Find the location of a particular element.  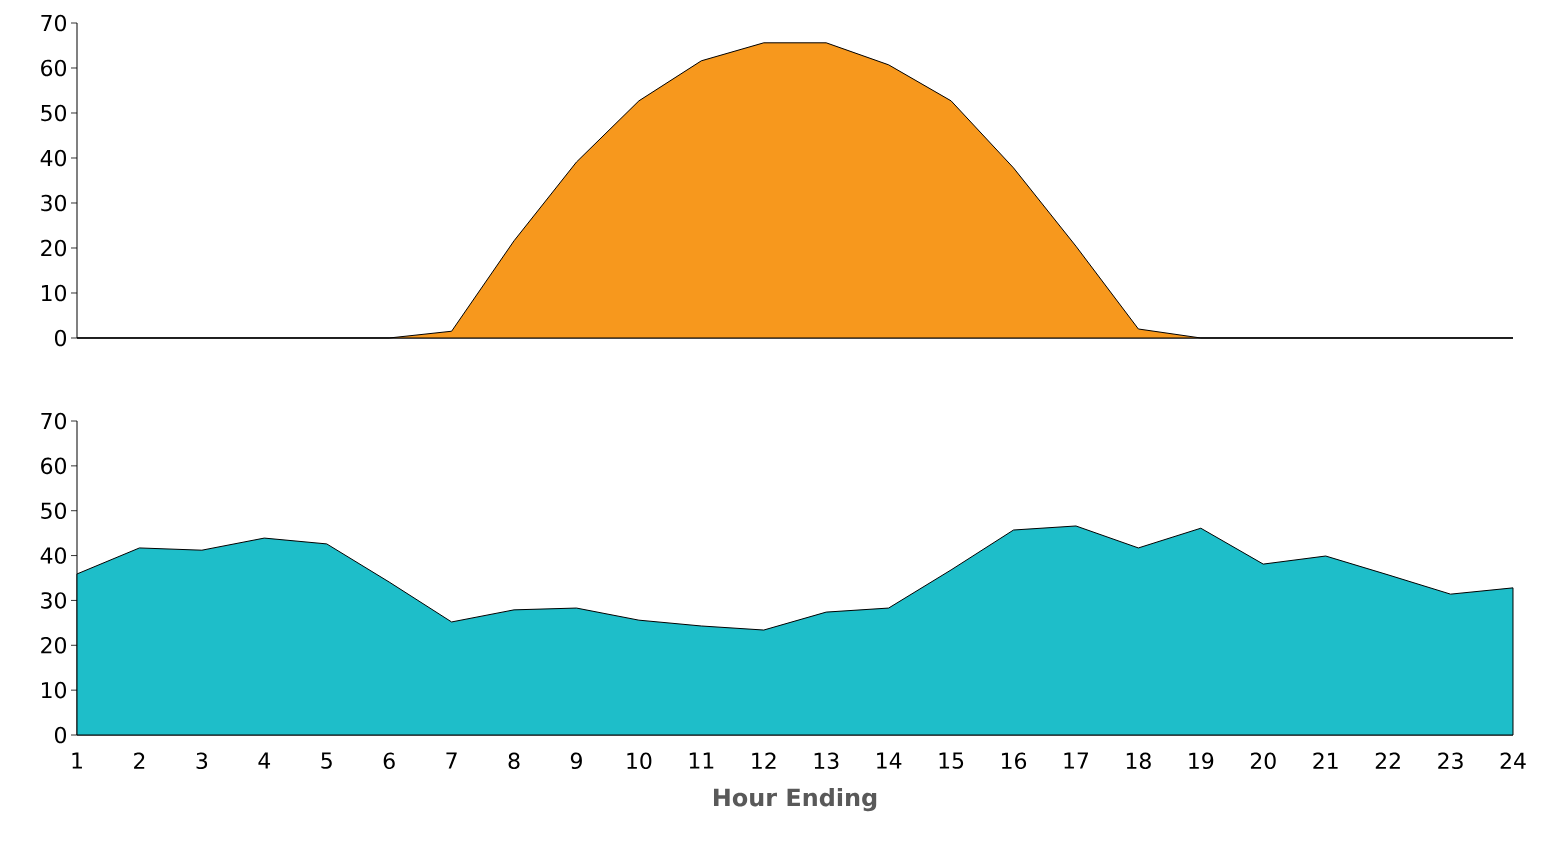

x-tick-label: 23 is located at coordinates (1450, 761).